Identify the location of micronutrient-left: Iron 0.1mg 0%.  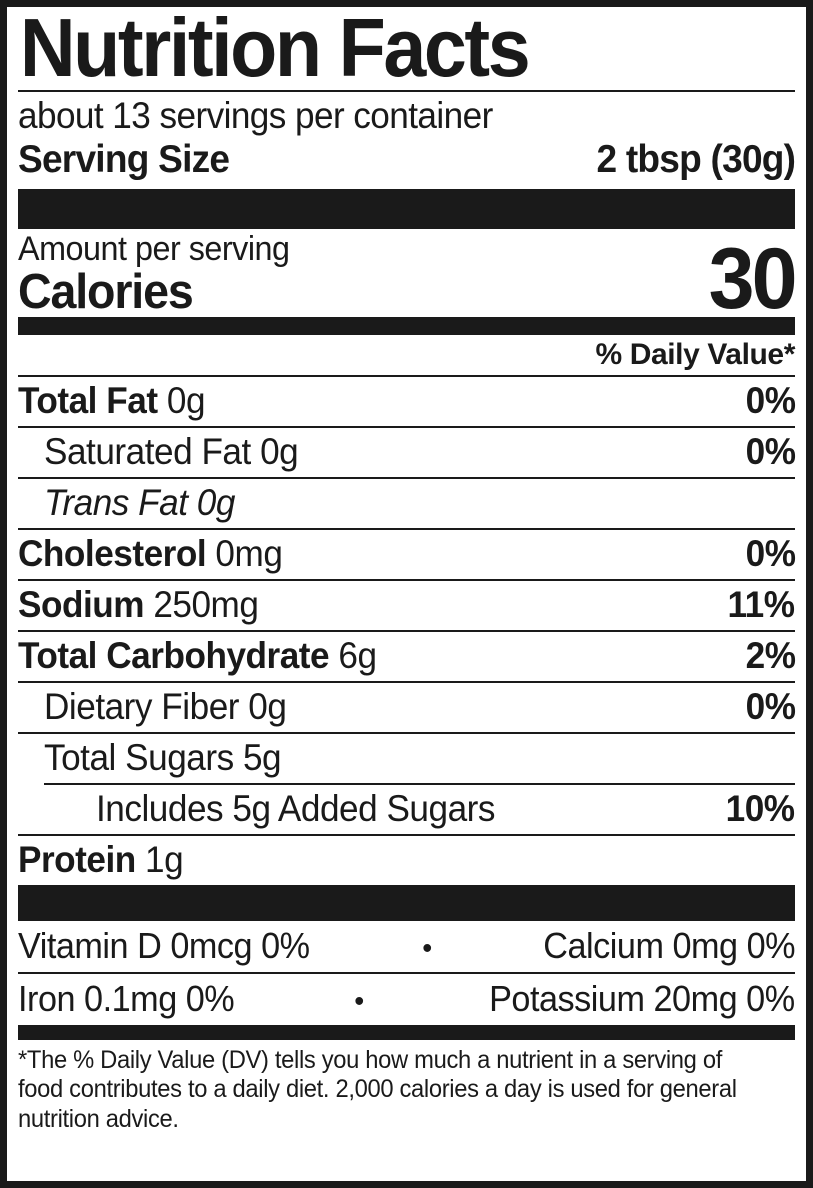
(126, 998).